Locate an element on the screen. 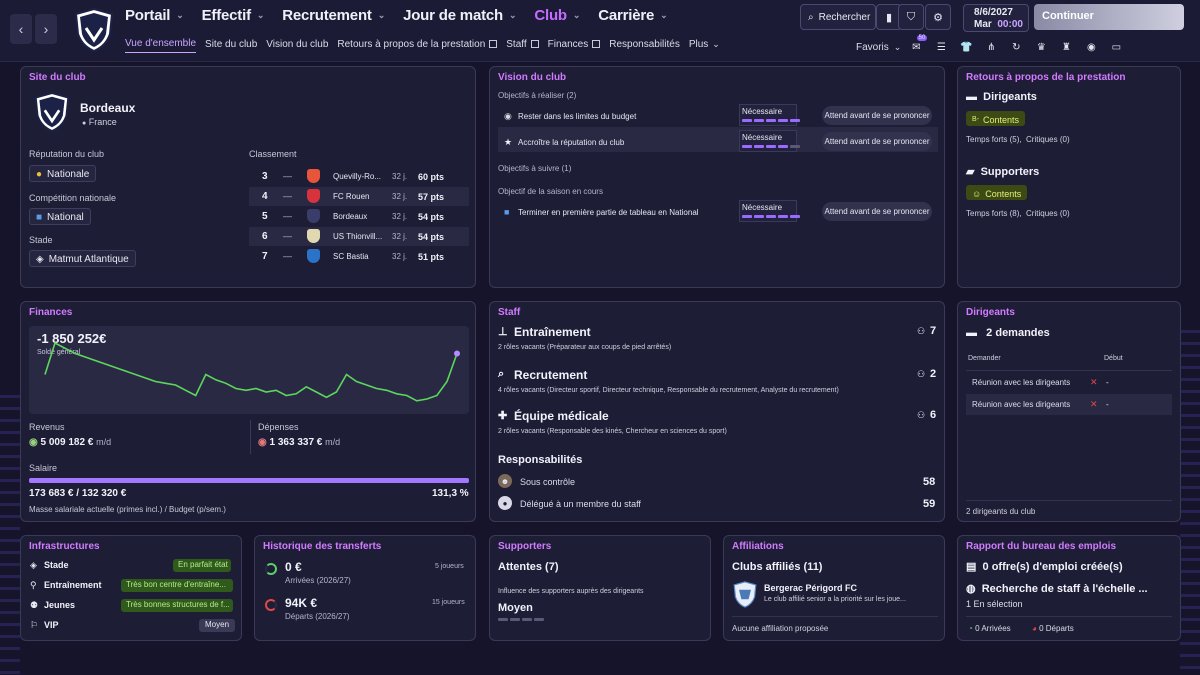 Image resolution: width=1200 pixels, height=675 pixels. influence-bar is located at coordinates (521, 619).